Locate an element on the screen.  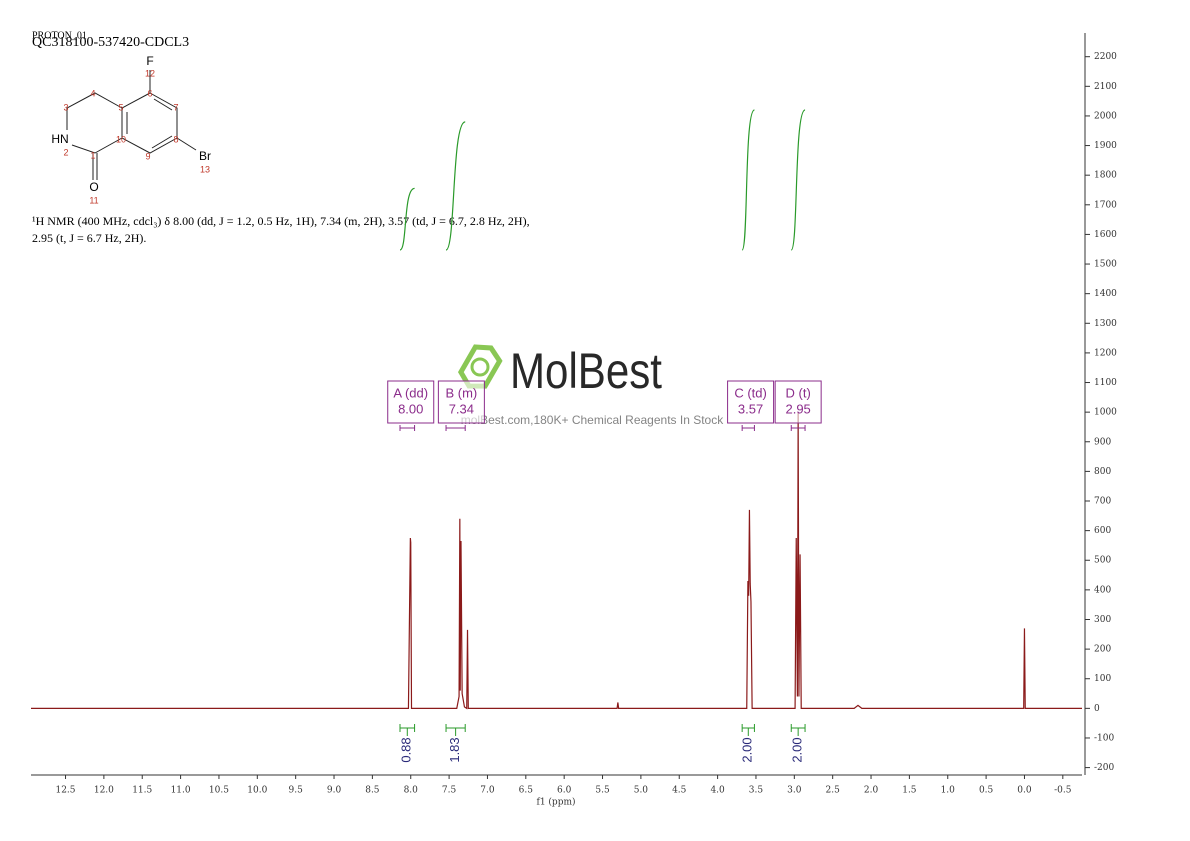
multiplet: C (td)3.57 is located at coordinates (751, 405).